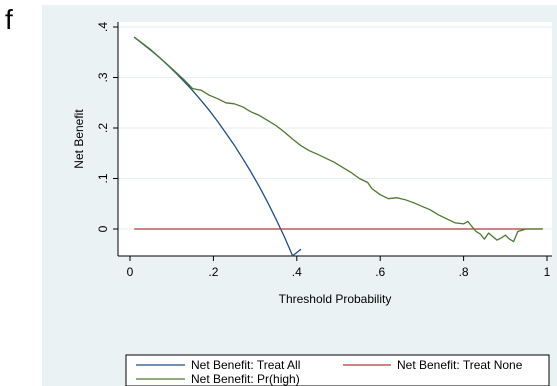 The height and width of the screenshot is (386, 557). What do you see at coordinates (103, 228) in the screenshot?
I see `y-tick-label: 0` at bounding box center [103, 228].